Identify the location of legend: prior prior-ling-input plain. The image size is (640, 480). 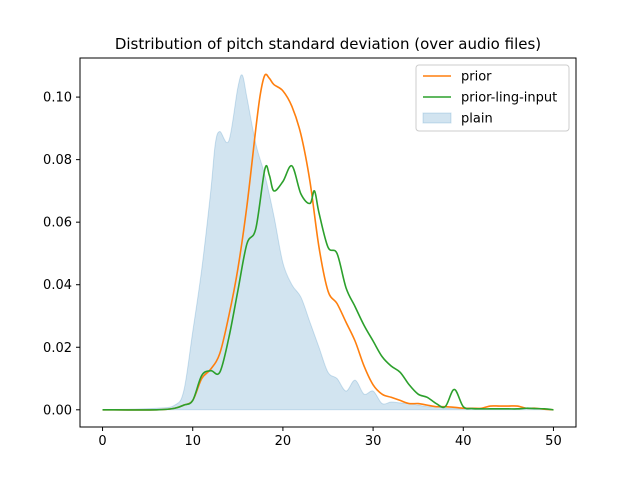
(492, 98).